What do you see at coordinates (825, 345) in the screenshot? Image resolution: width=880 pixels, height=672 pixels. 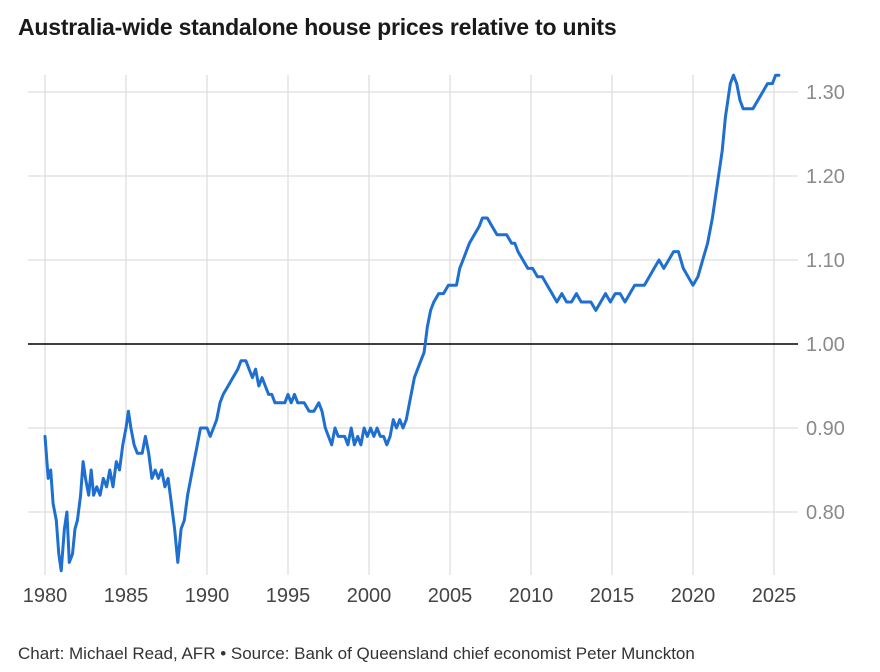 I see `y-tick-label-1.00: 1.00` at bounding box center [825, 345].